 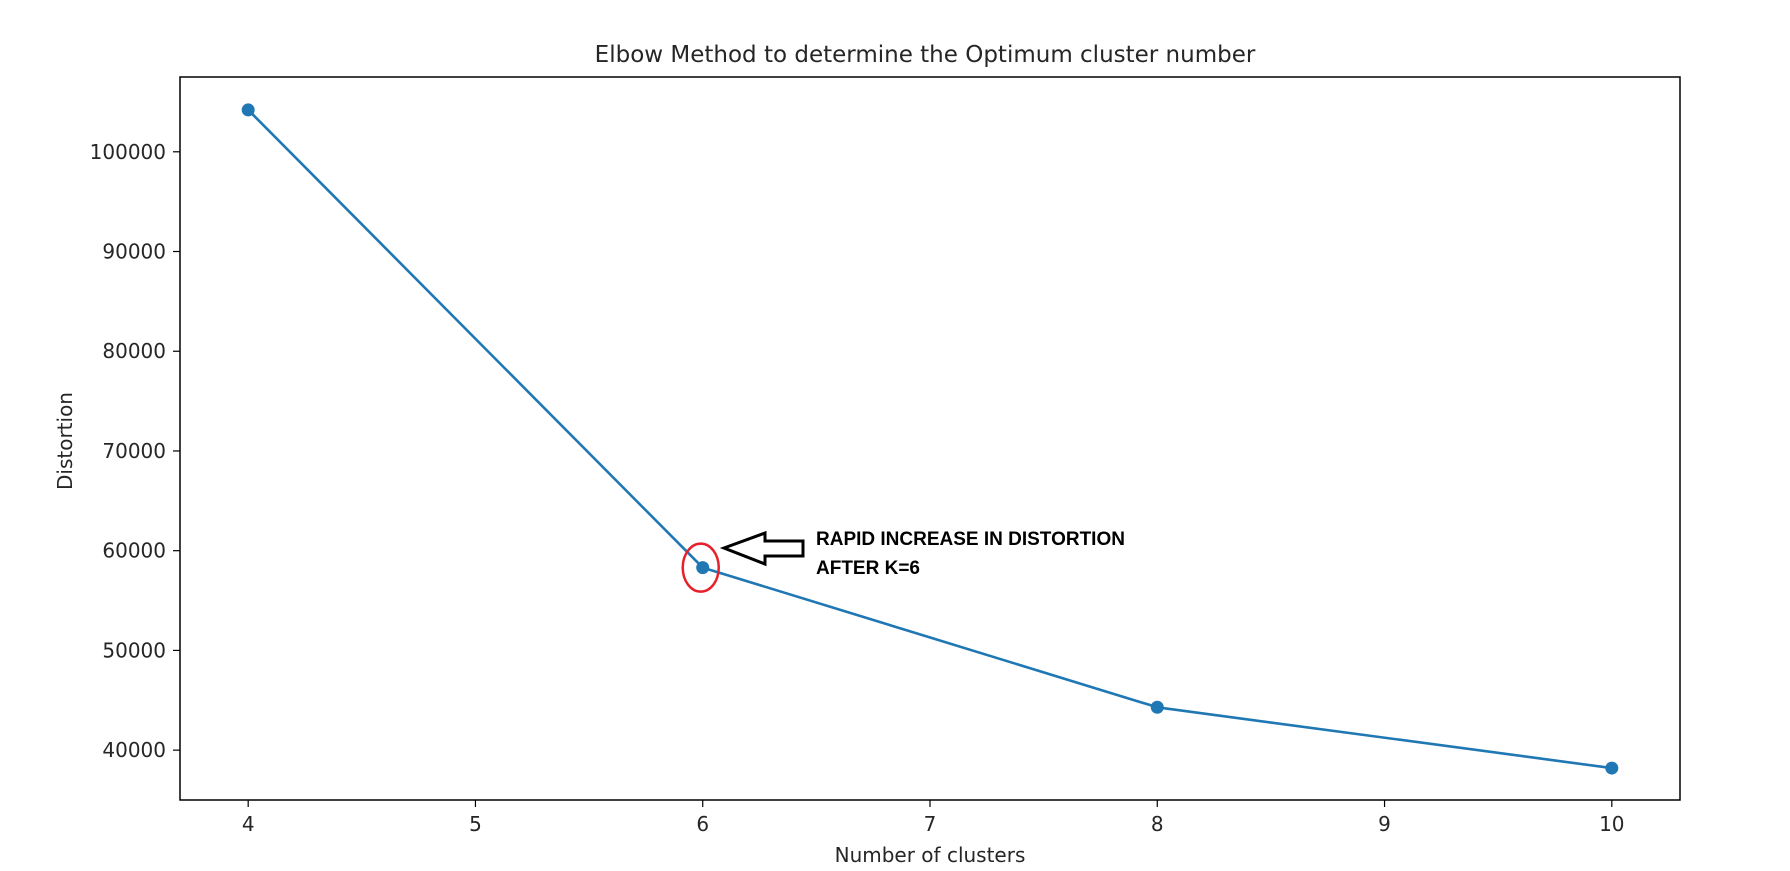 I want to click on x-axis-label: Number of clusters, so click(x=930, y=855).